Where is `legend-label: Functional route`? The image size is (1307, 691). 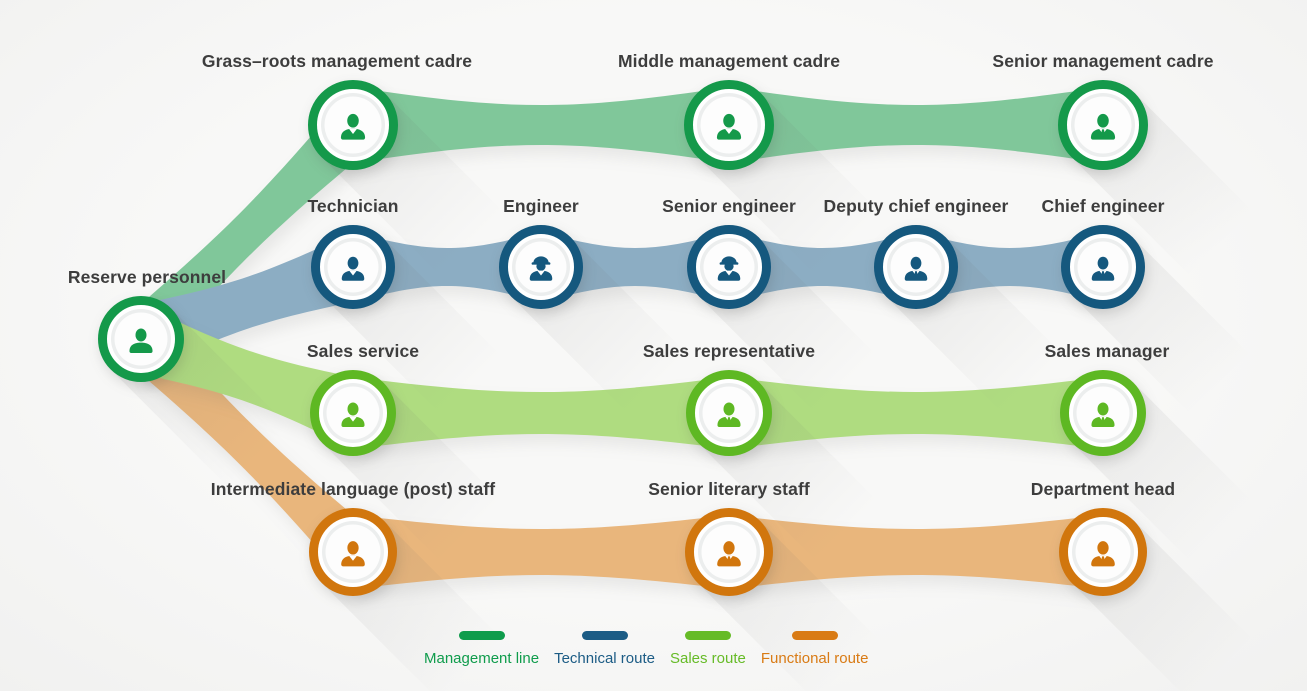
legend-label: Functional route is located at coordinates (814, 658).